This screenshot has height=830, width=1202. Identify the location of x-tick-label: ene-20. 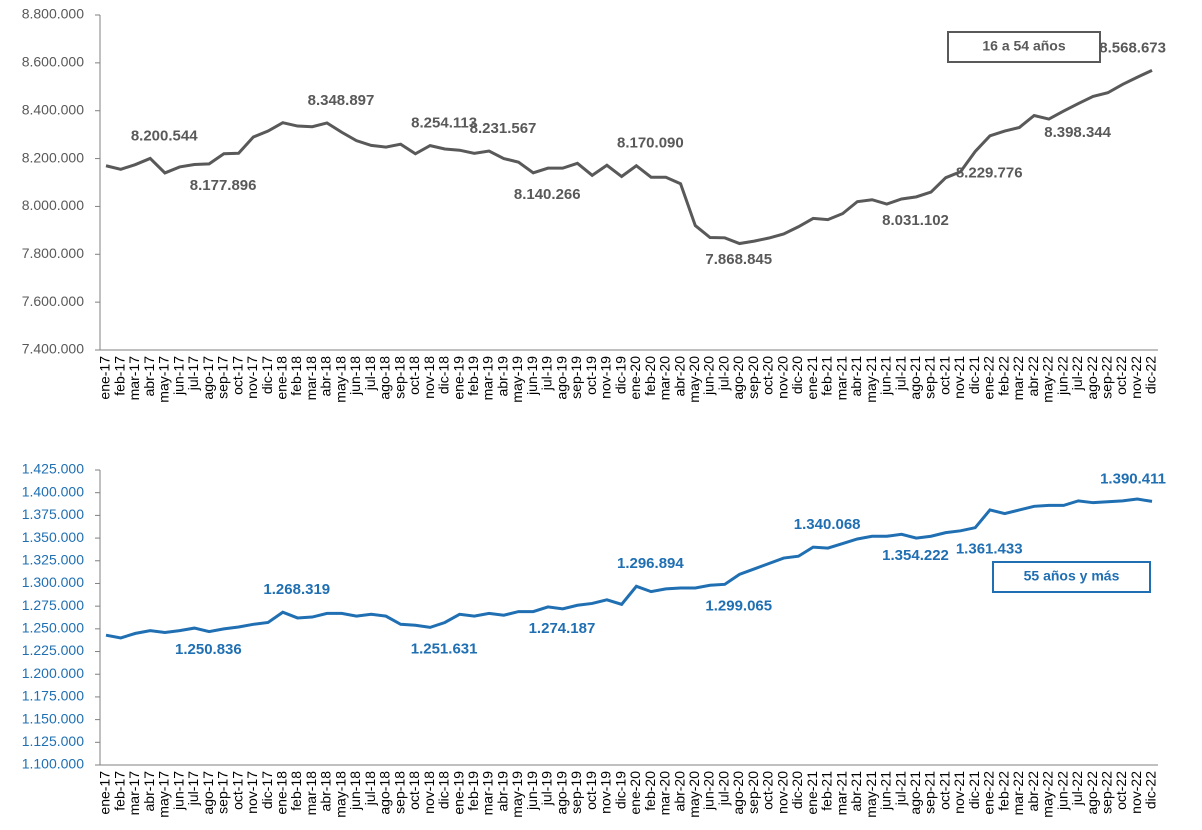
(635, 793).